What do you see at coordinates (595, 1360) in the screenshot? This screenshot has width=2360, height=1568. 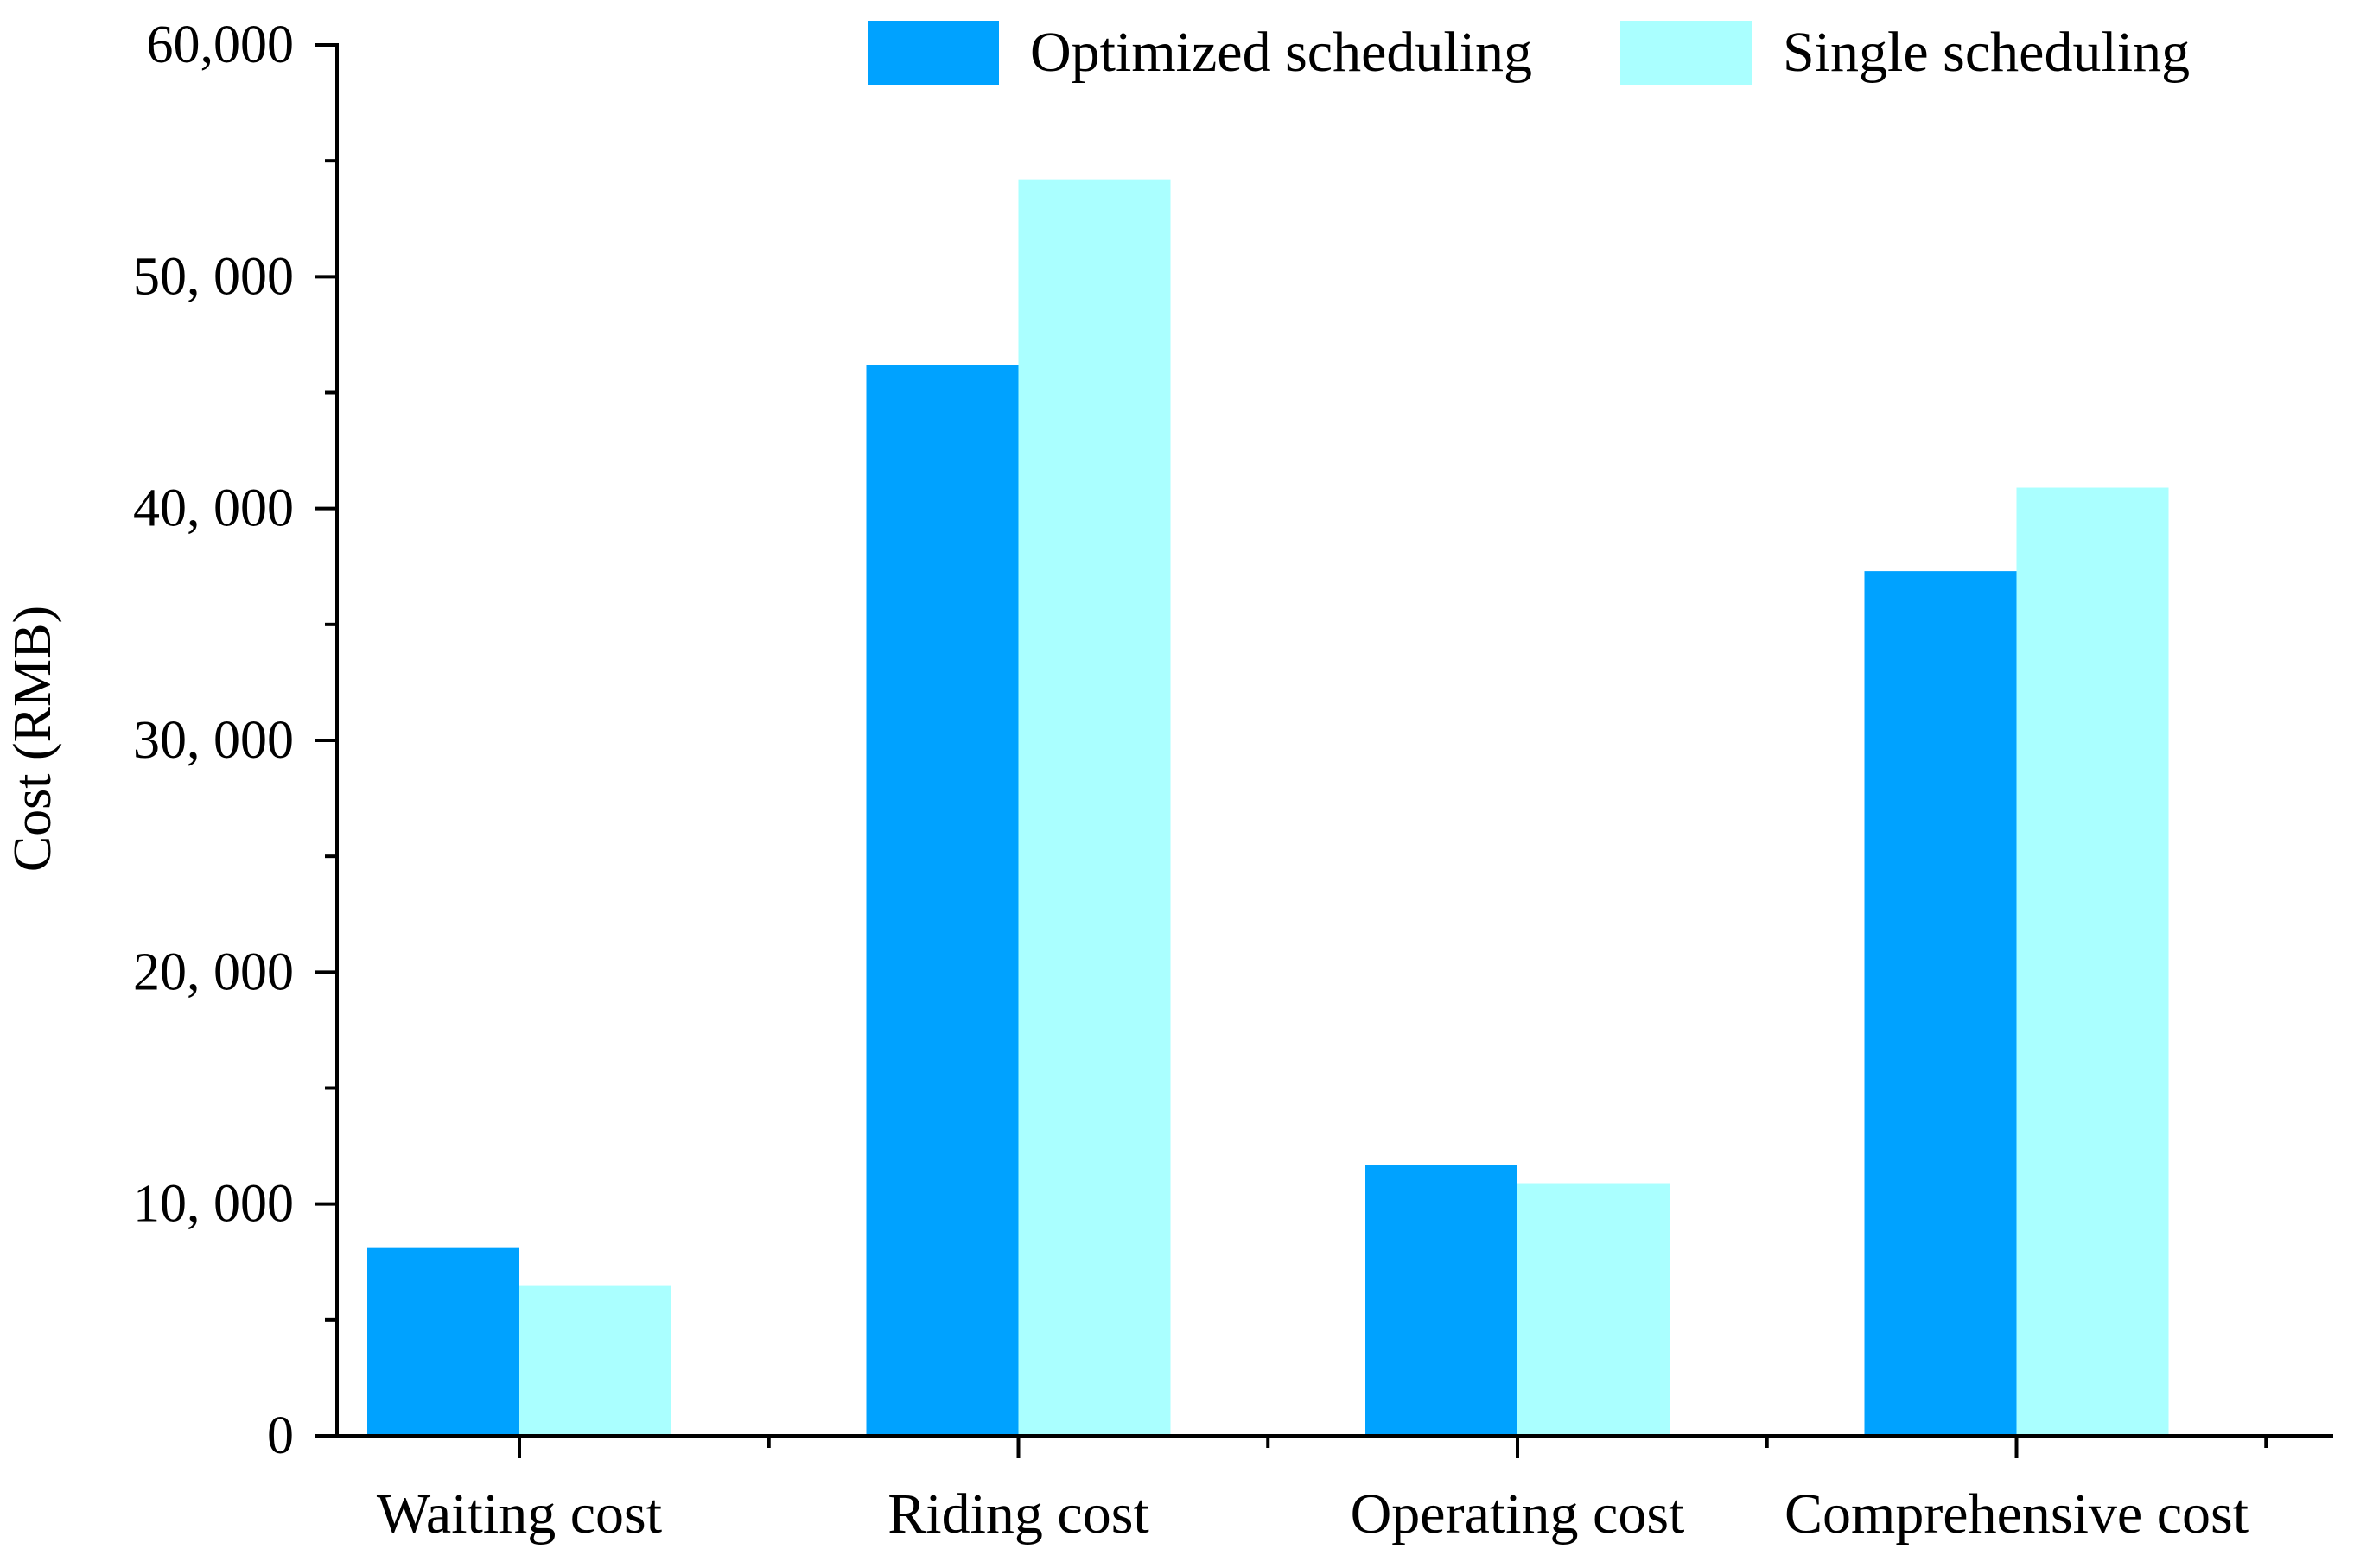 I see `bar-single-scheduling-waiting-cost` at bounding box center [595, 1360].